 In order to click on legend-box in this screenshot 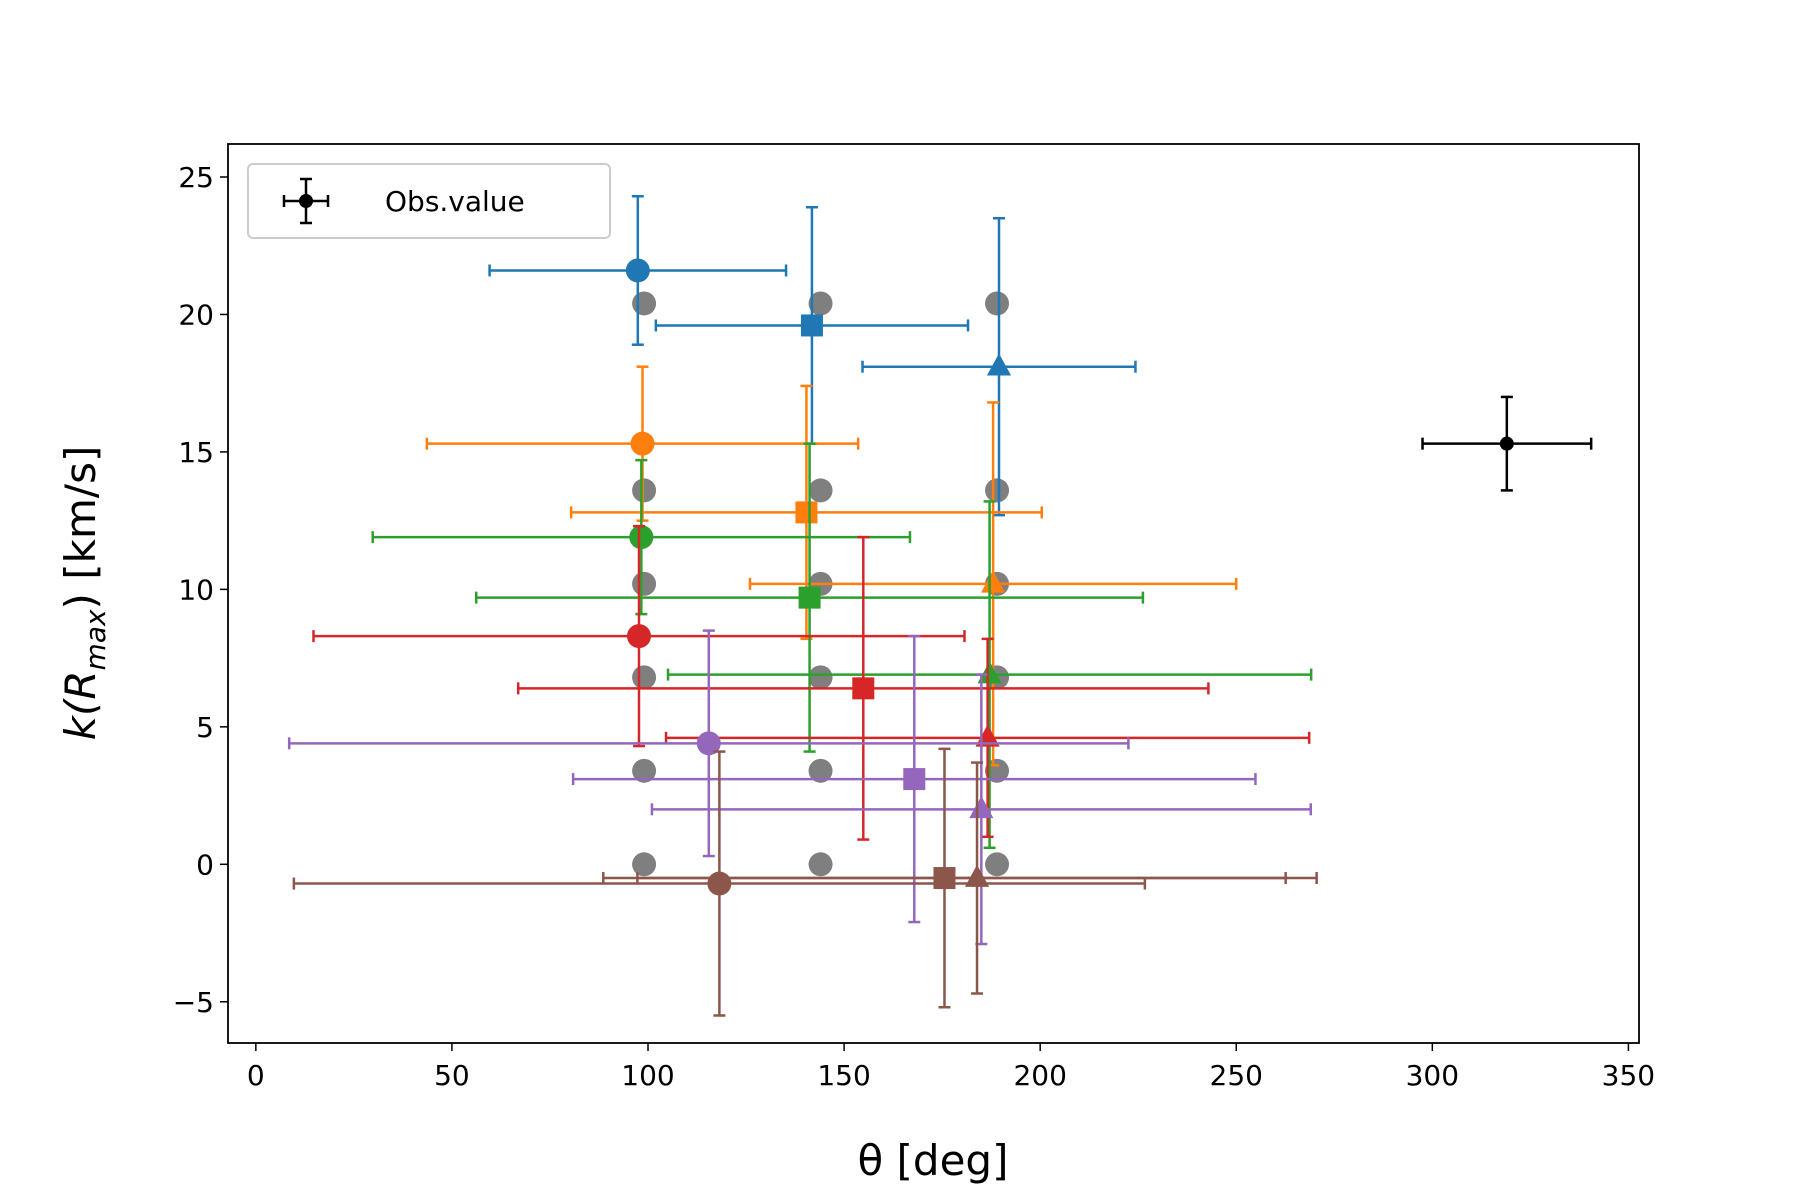, I will do `click(429, 201)`.